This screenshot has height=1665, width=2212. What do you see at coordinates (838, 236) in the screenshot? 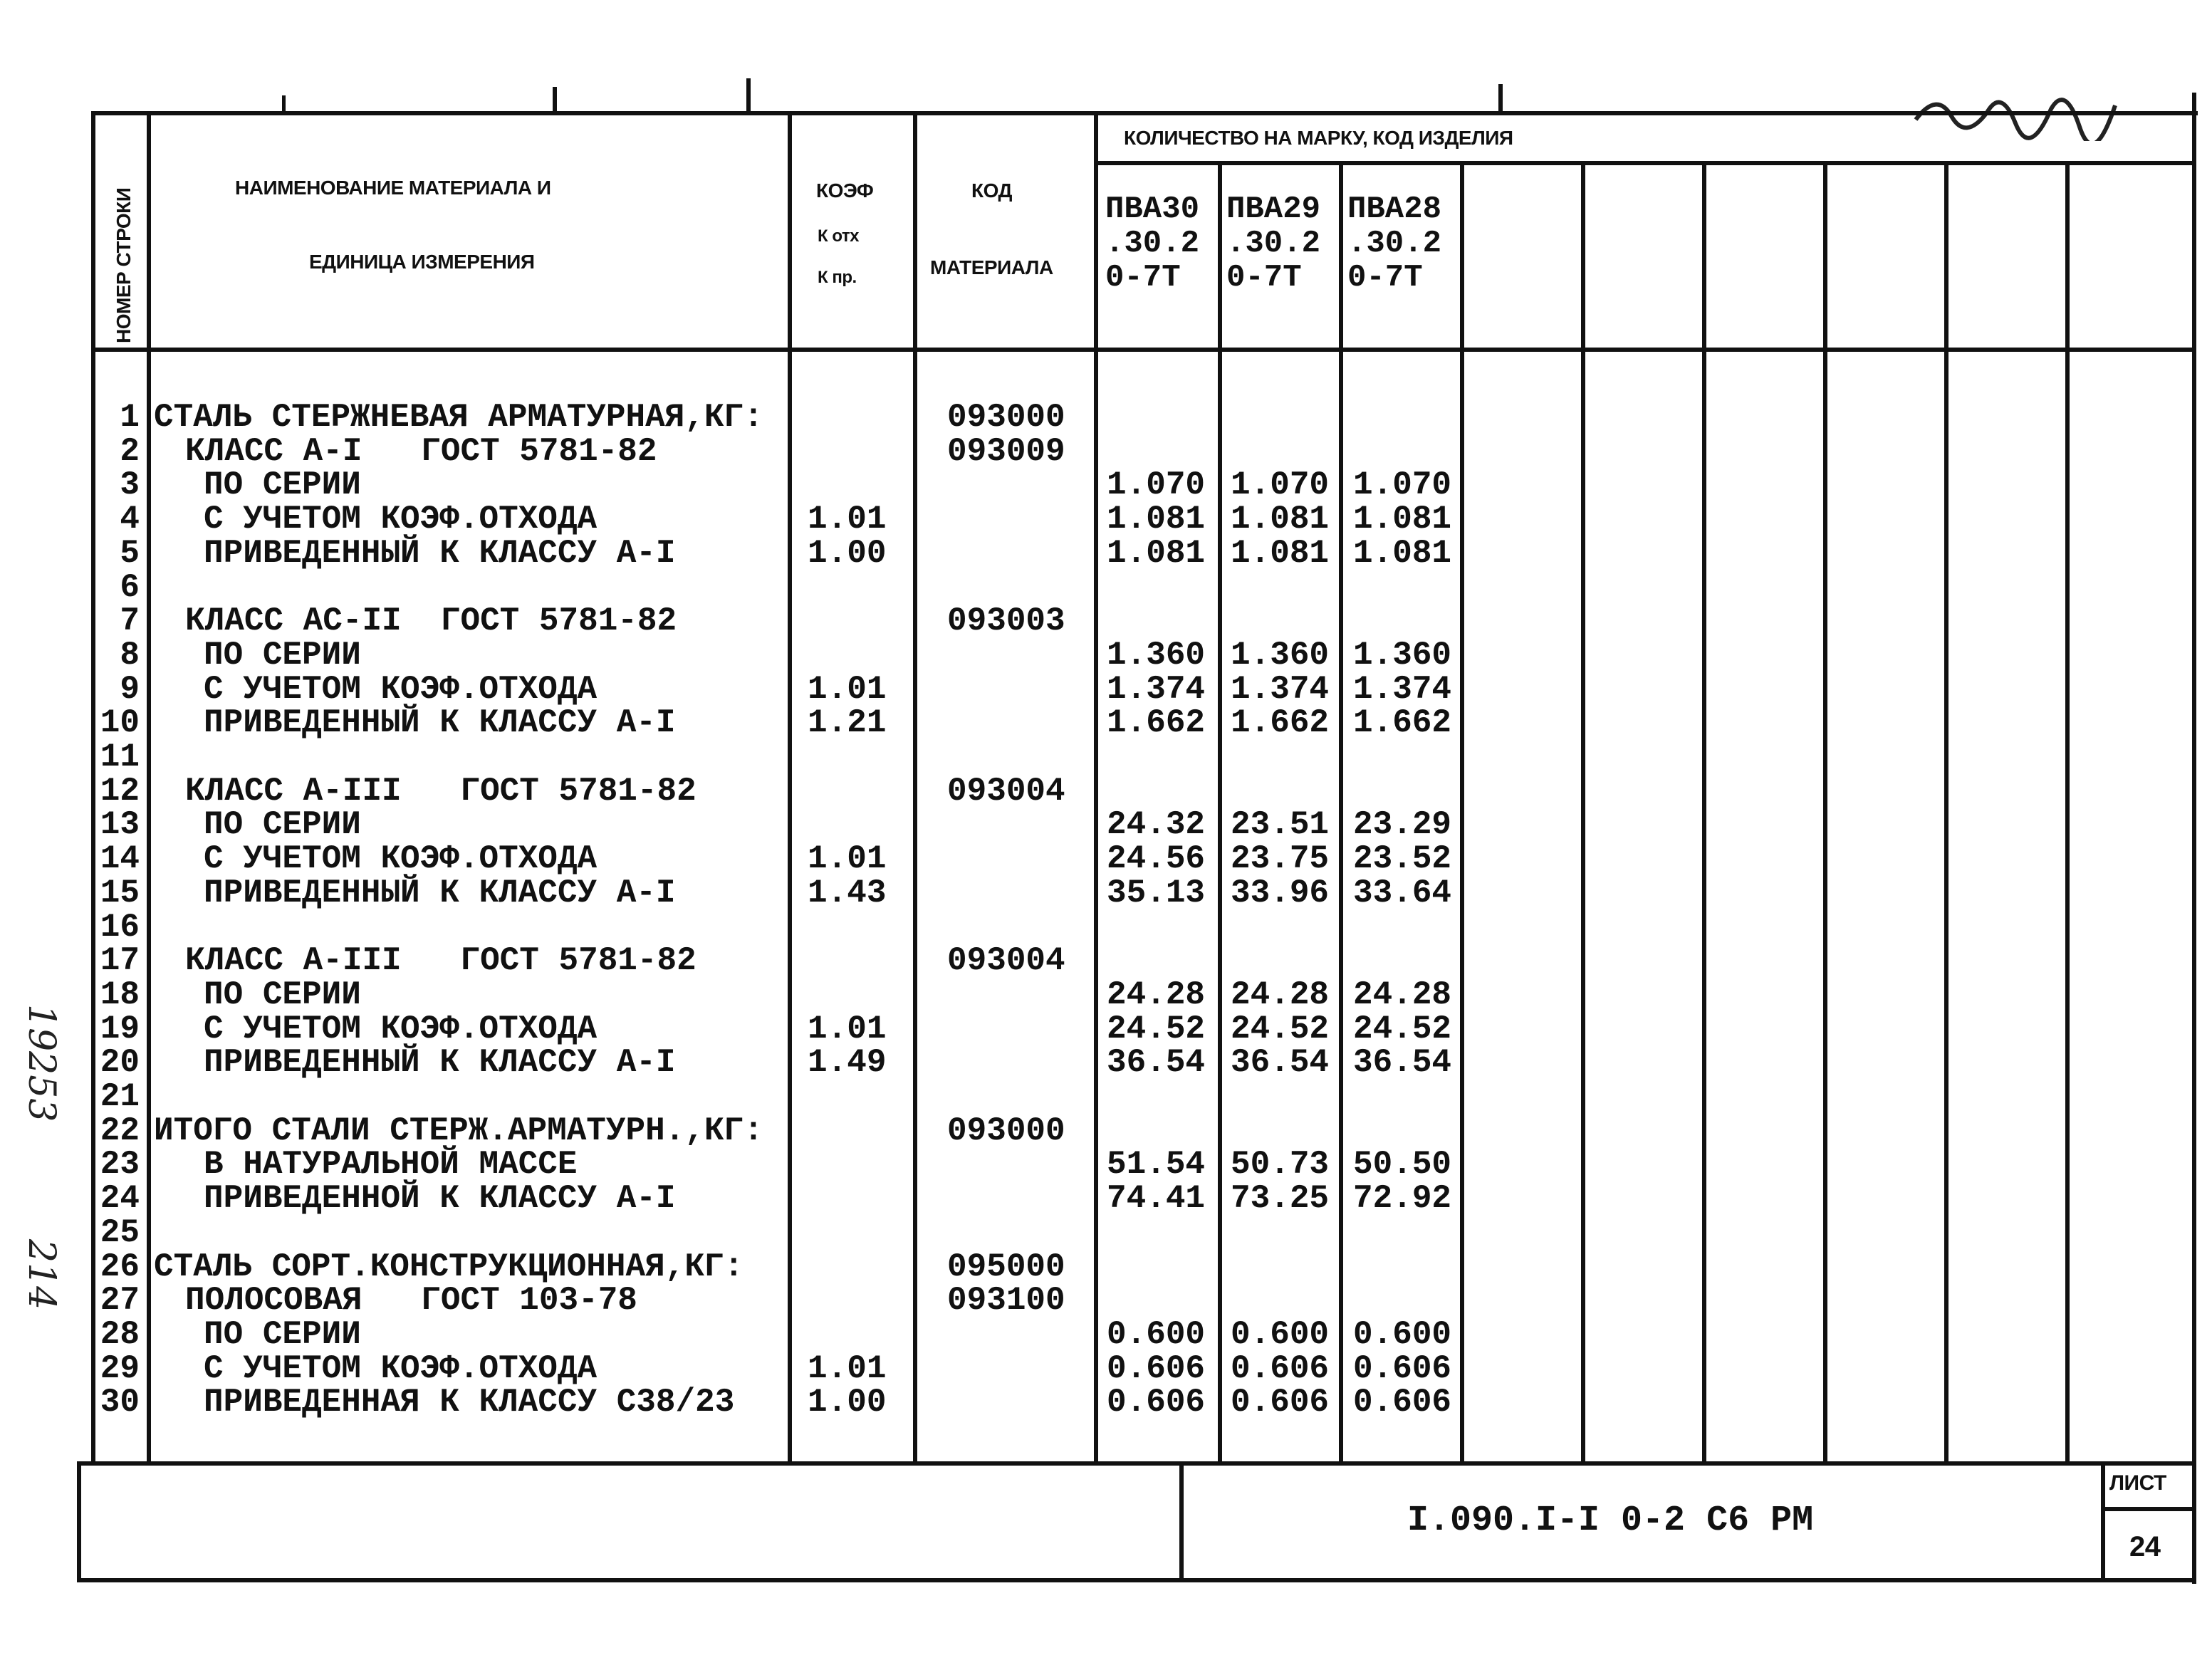
I see `k-otx-header: К отх` at bounding box center [838, 236].